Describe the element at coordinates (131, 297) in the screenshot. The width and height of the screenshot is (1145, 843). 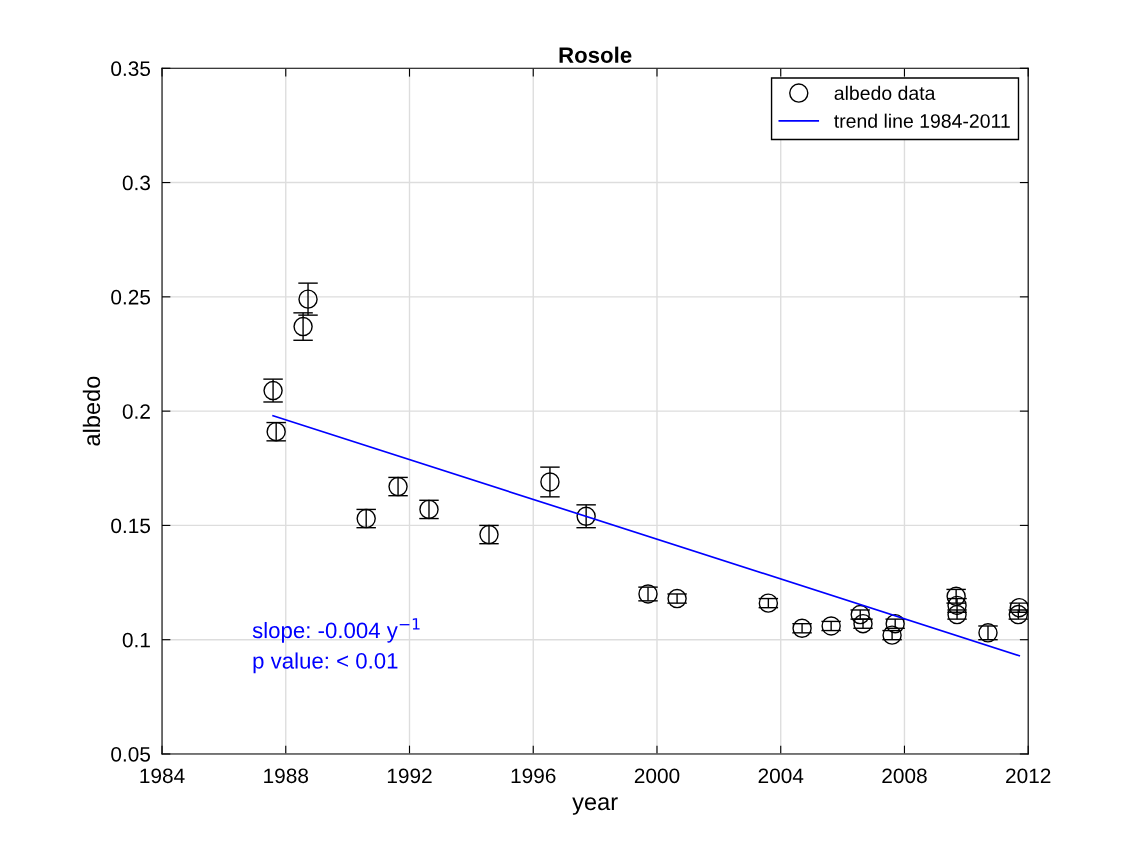
I see `y-tick-label: 0.25` at that location.